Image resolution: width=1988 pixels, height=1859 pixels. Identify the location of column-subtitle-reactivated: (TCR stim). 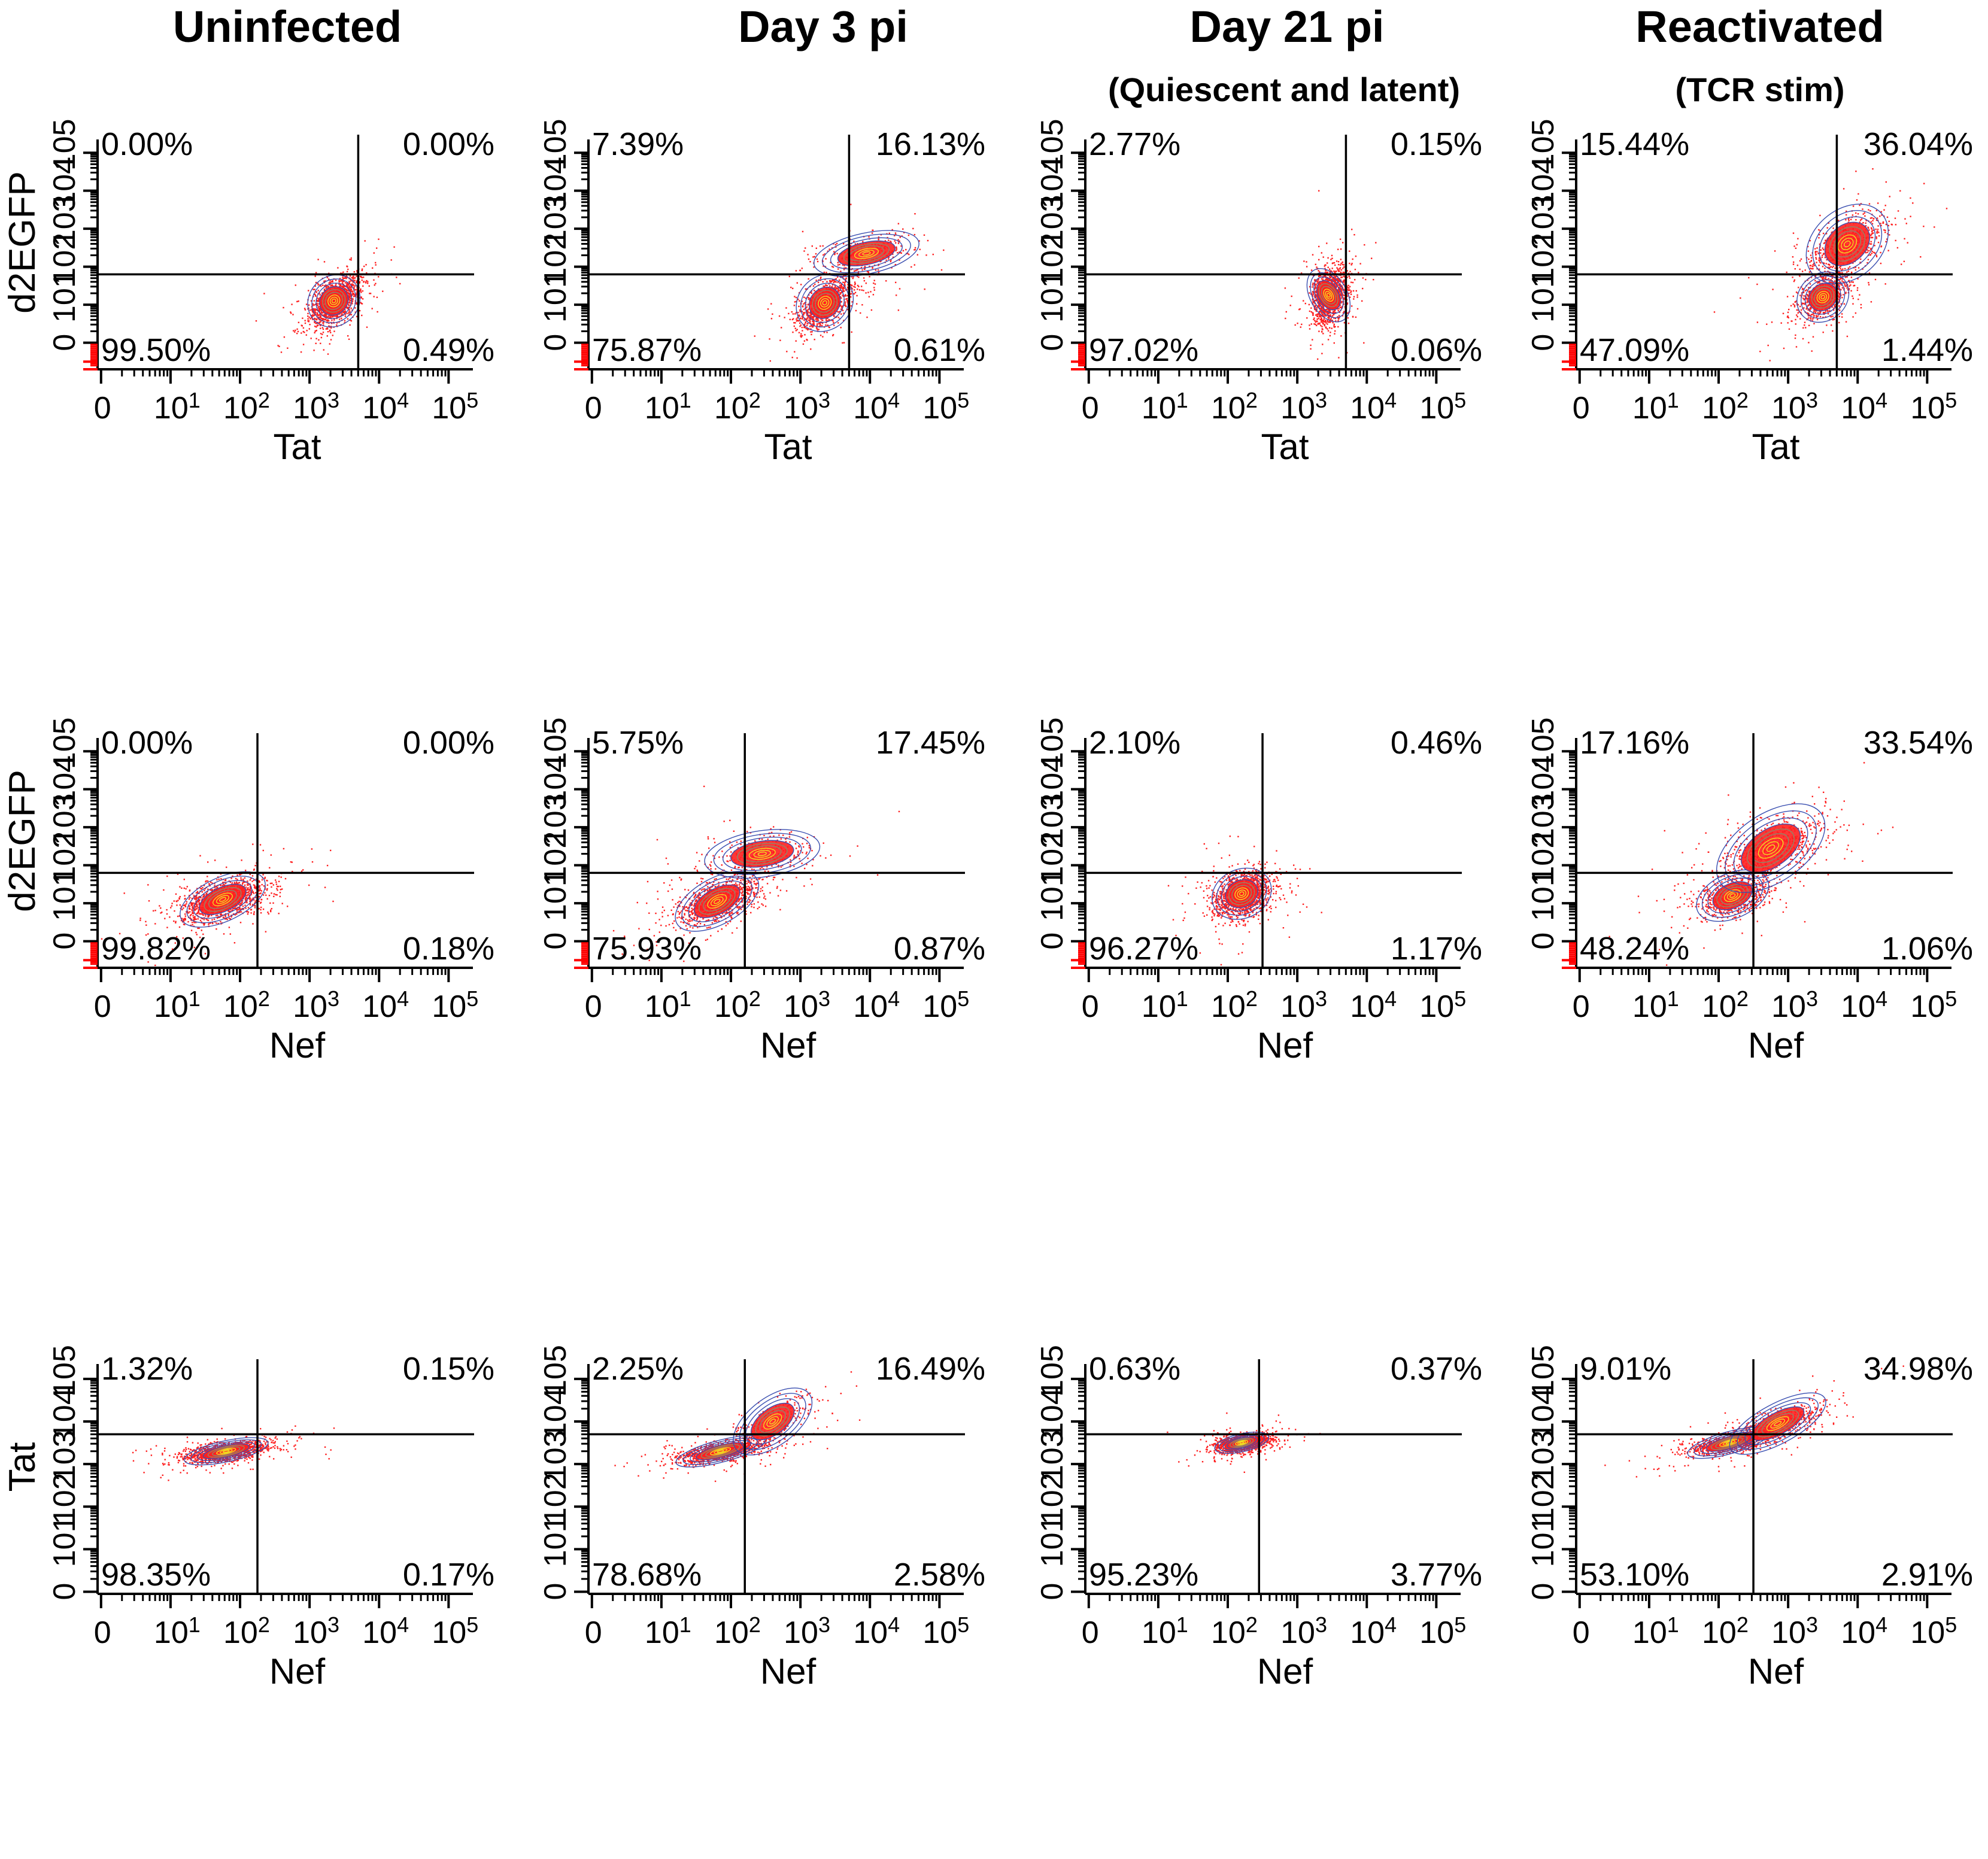
(1751, 90).